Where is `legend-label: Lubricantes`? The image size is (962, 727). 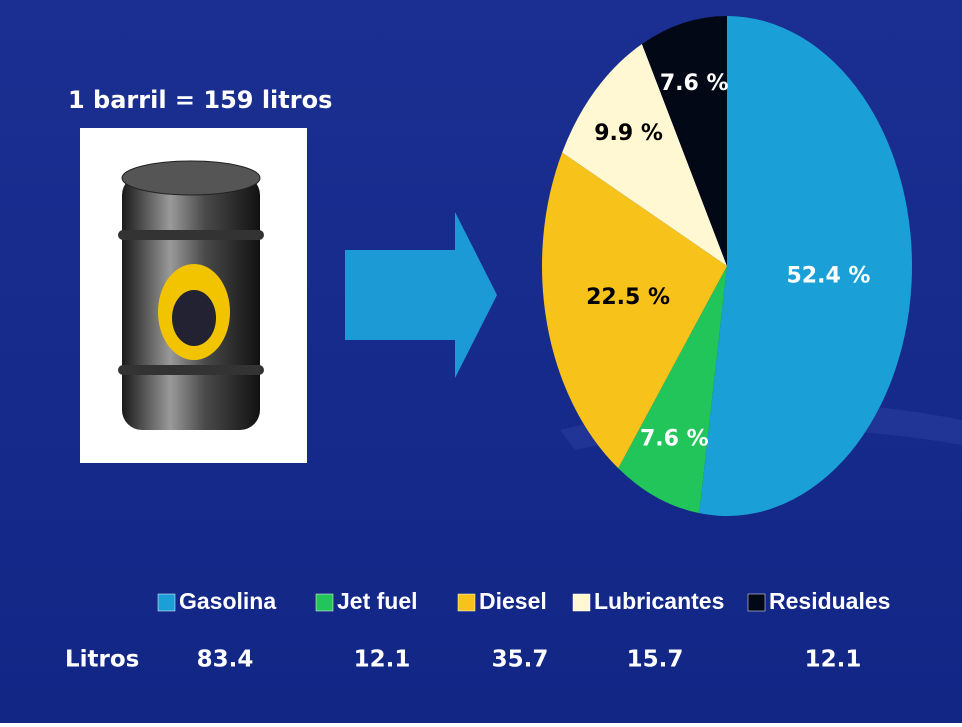
legend-label: Lubricantes is located at coordinates (659, 601).